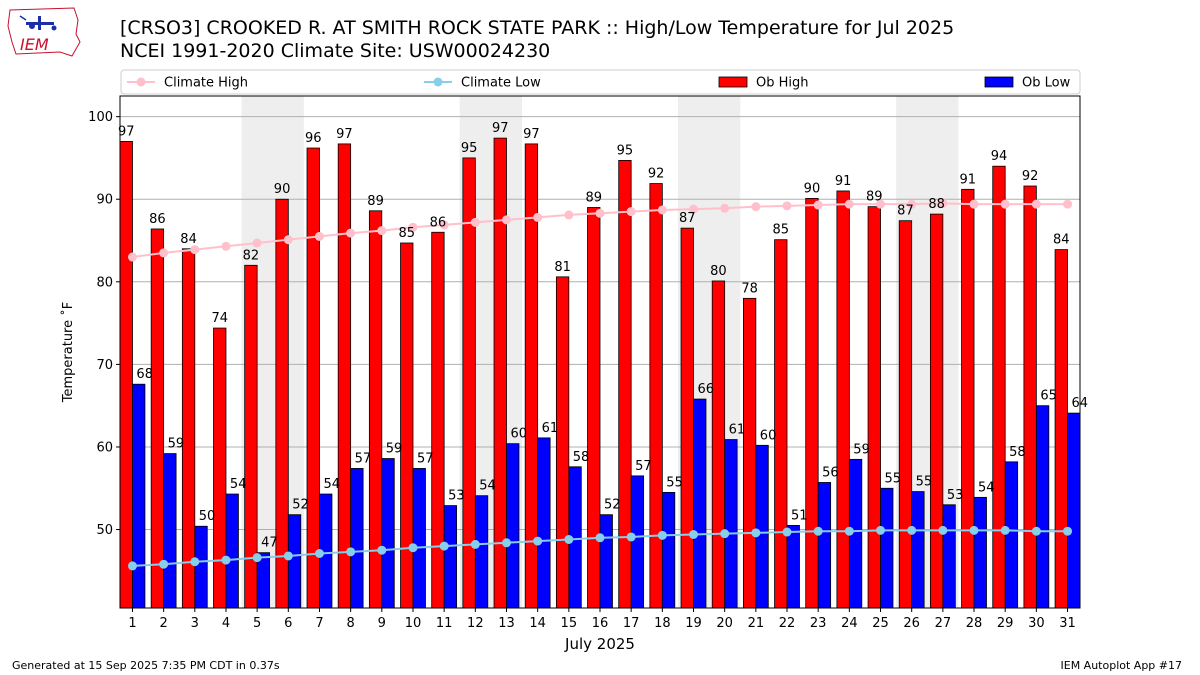 The height and width of the screenshot is (675, 1200). What do you see at coordinates (955, 495) in the screenshot?
I see `ob-low-label: 53` at bounding box center [955, 495].